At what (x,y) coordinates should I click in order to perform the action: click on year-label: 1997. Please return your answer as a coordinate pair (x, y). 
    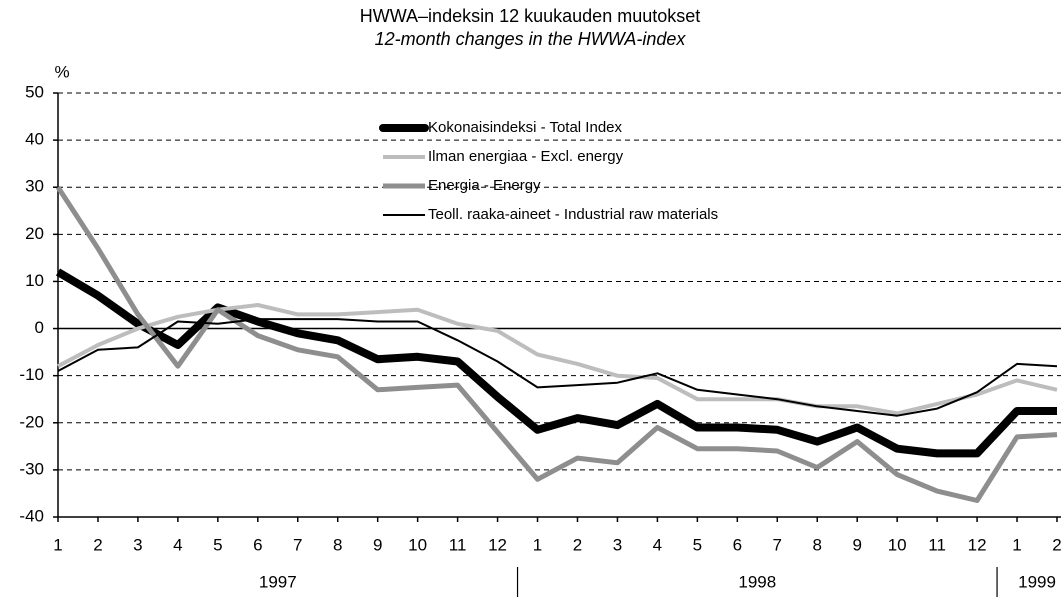
    Looking at the image, I should click on (278, 581).